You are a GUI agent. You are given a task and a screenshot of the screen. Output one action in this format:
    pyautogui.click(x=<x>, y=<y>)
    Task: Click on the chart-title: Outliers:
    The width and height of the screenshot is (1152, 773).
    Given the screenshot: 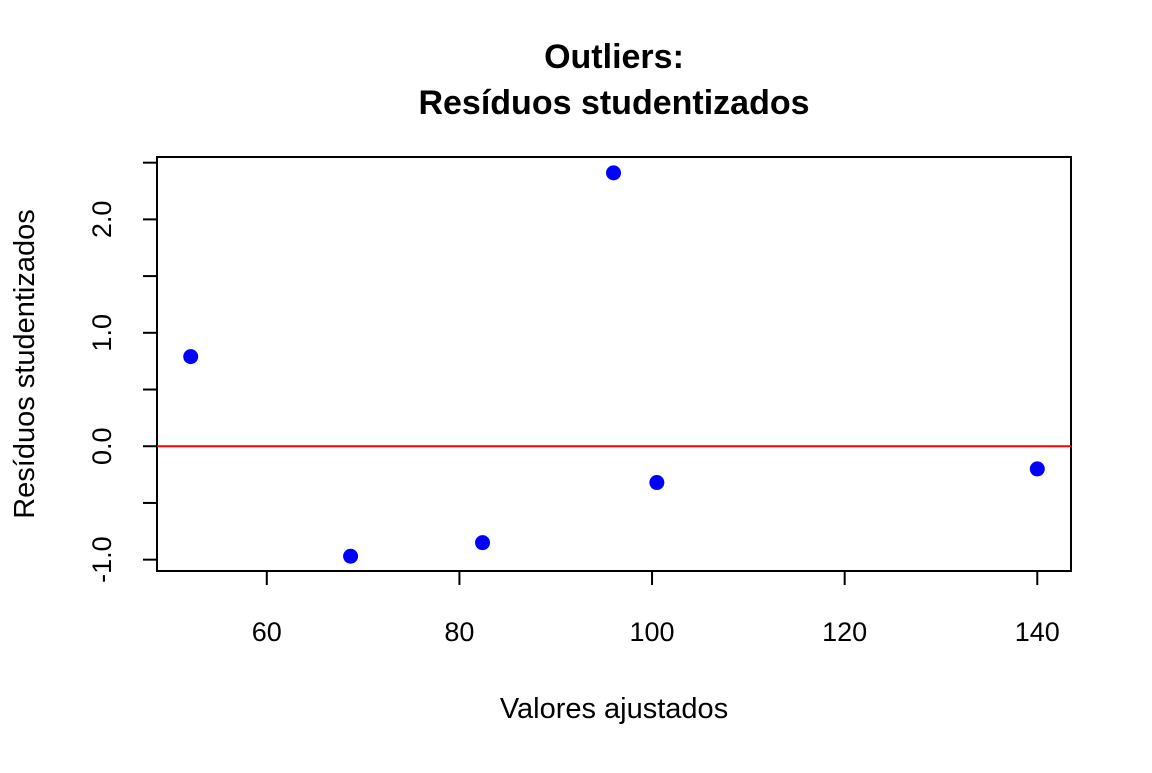 What is the action you would take?
    pyautogui.click(x=614, y=57)
    